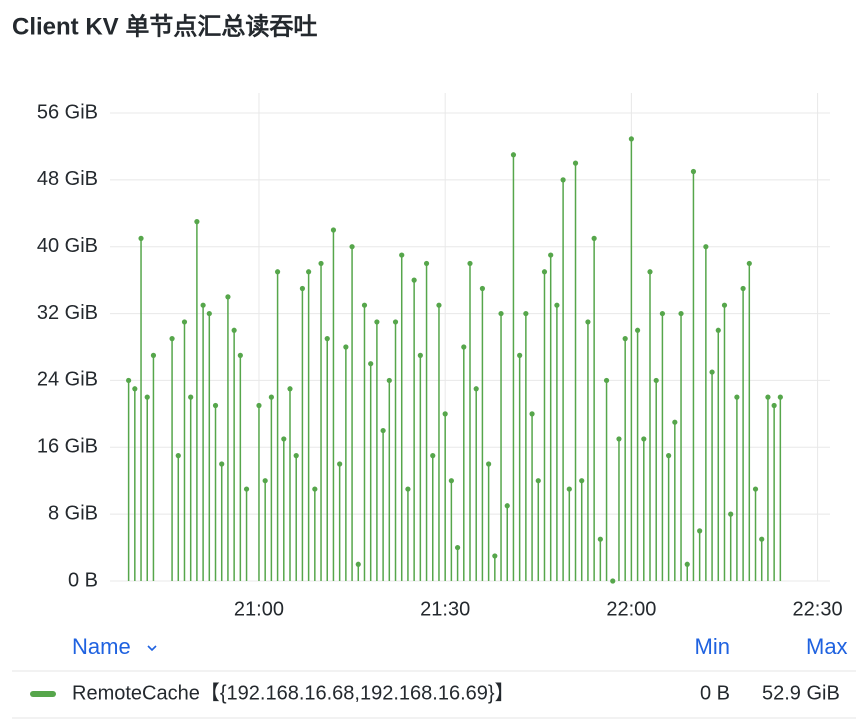 The image size is (856, 720). I want to click on y-tick-label: 0 B, so click(83, 580).